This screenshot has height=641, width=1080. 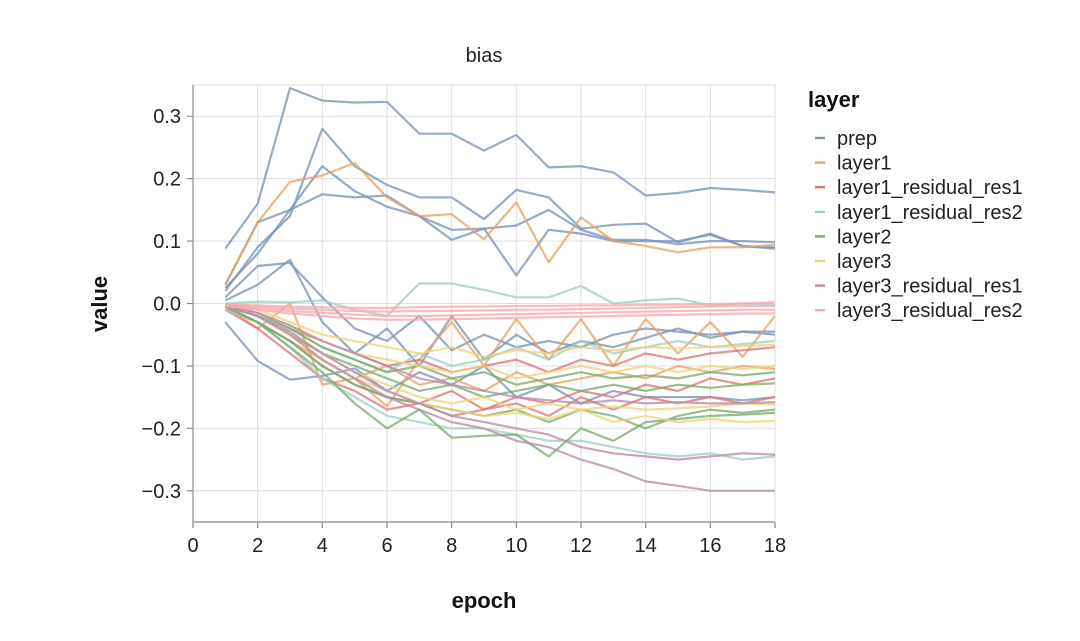 I want to click on legend-label-layer1_residual_res2: layer1_residual_res2, so click(x=930, y=213).